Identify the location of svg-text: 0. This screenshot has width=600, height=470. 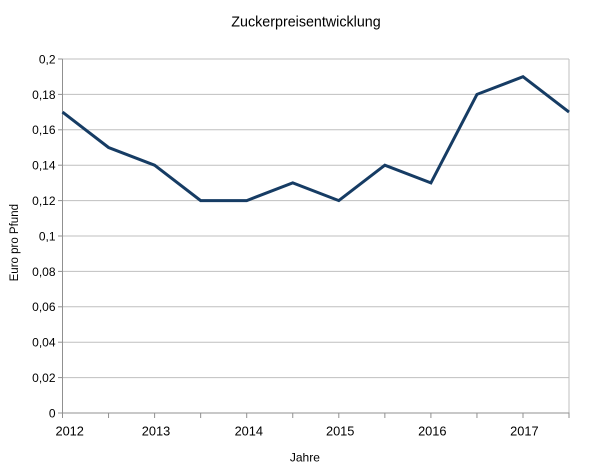
(52, 413).